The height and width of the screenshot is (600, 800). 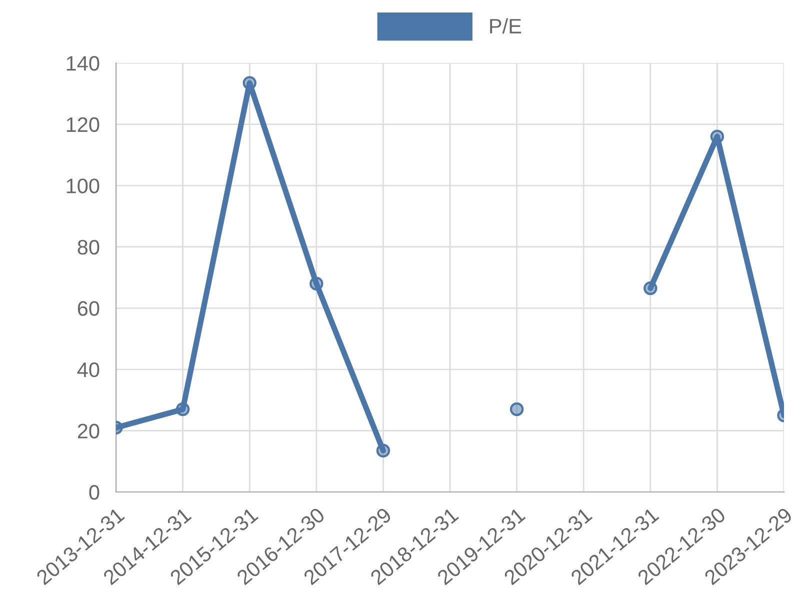 I want to click on y-tick-label: 40, so click(x=88, y=370).